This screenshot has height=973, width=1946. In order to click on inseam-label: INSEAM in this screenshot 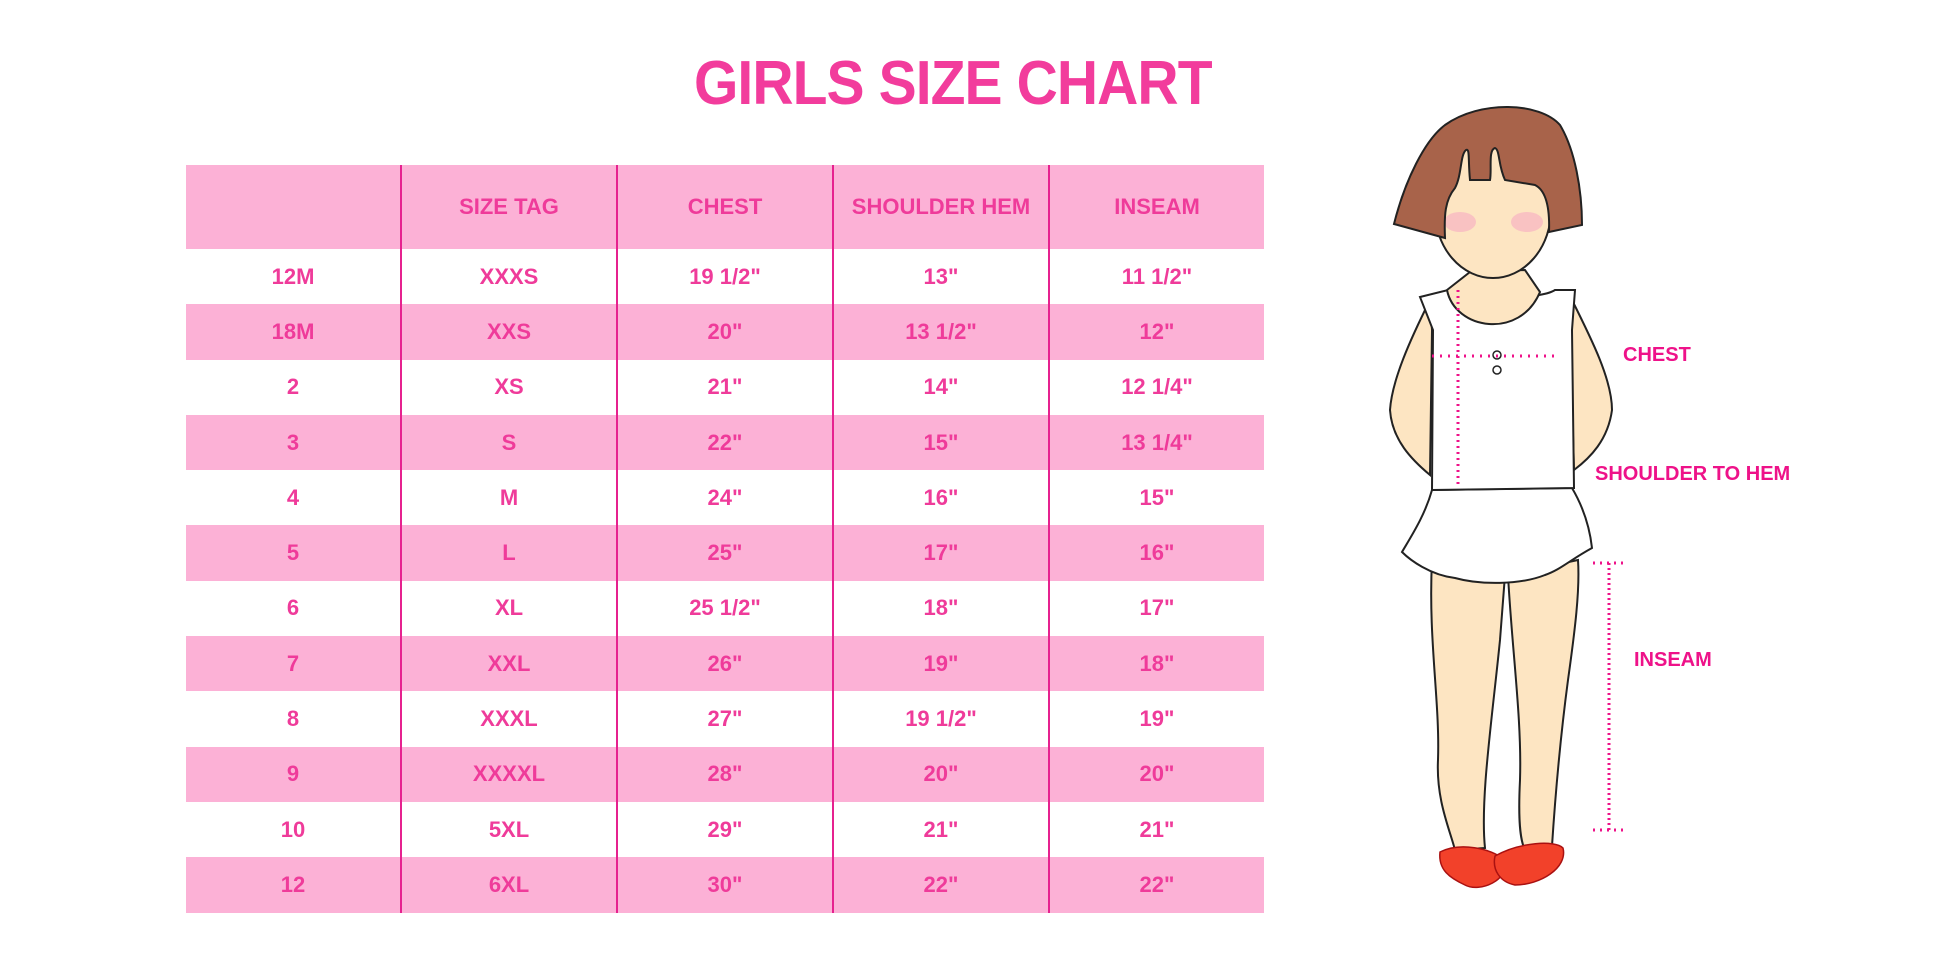, I will do `click(1673, 660)`.